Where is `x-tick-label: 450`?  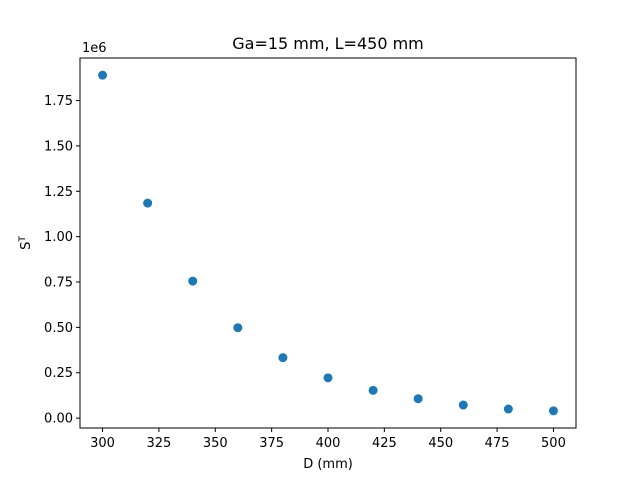
x-tick-label: 450 is located at coordinates (440, 443).